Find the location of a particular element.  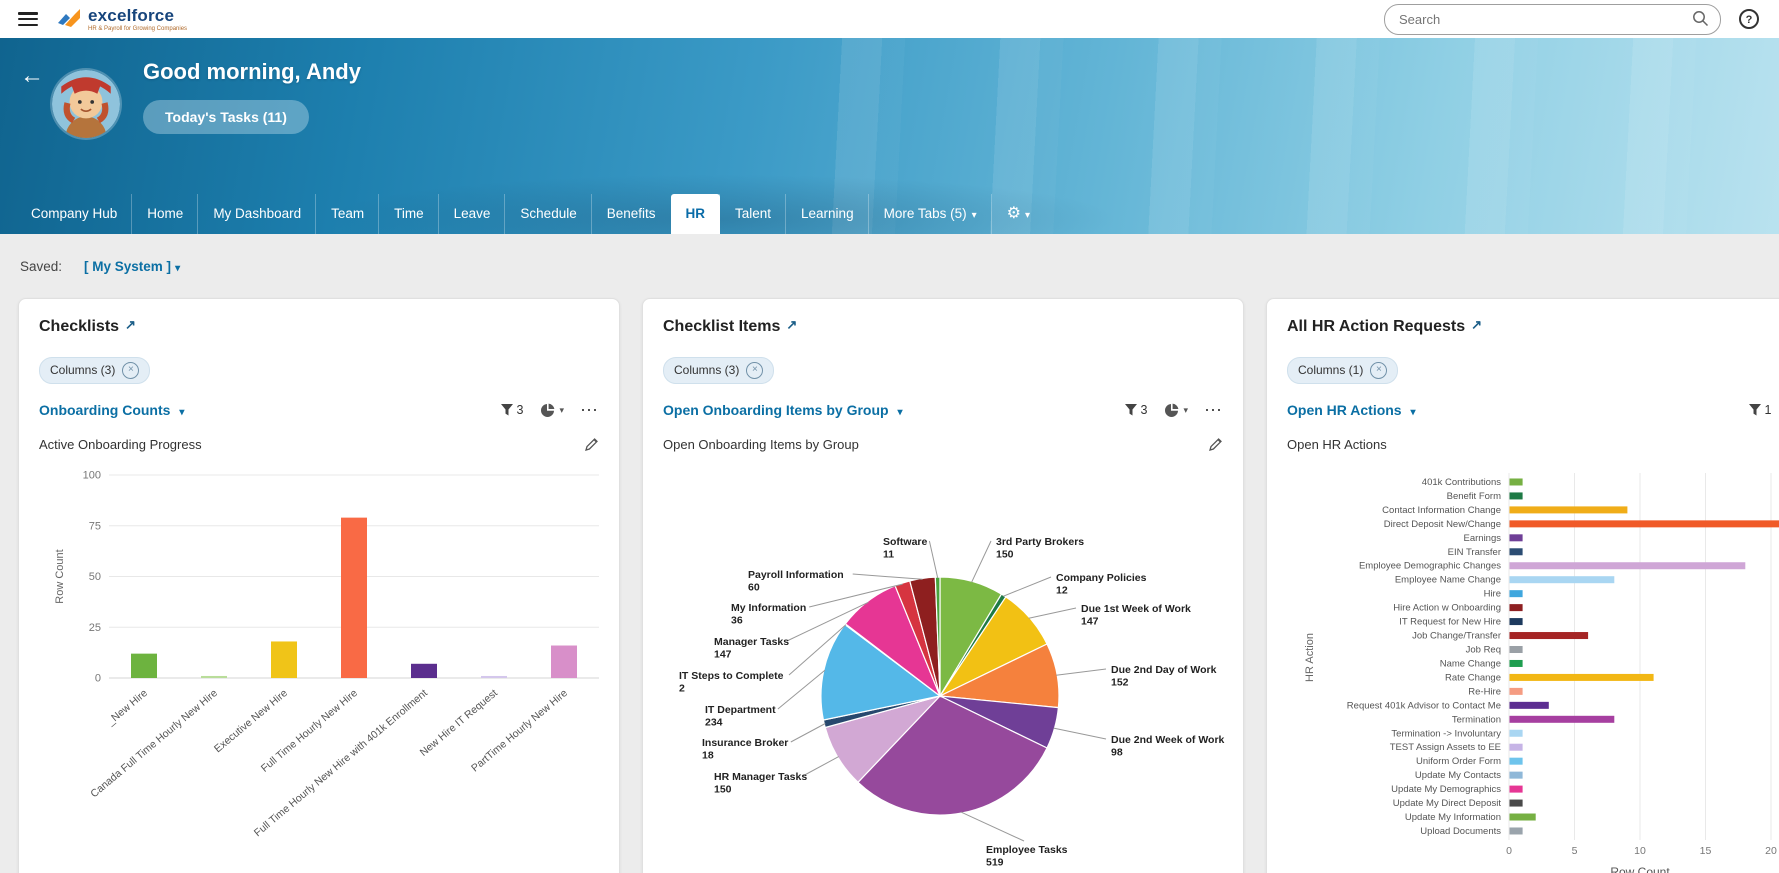

menu-icon is located at coordinates (28, 19).